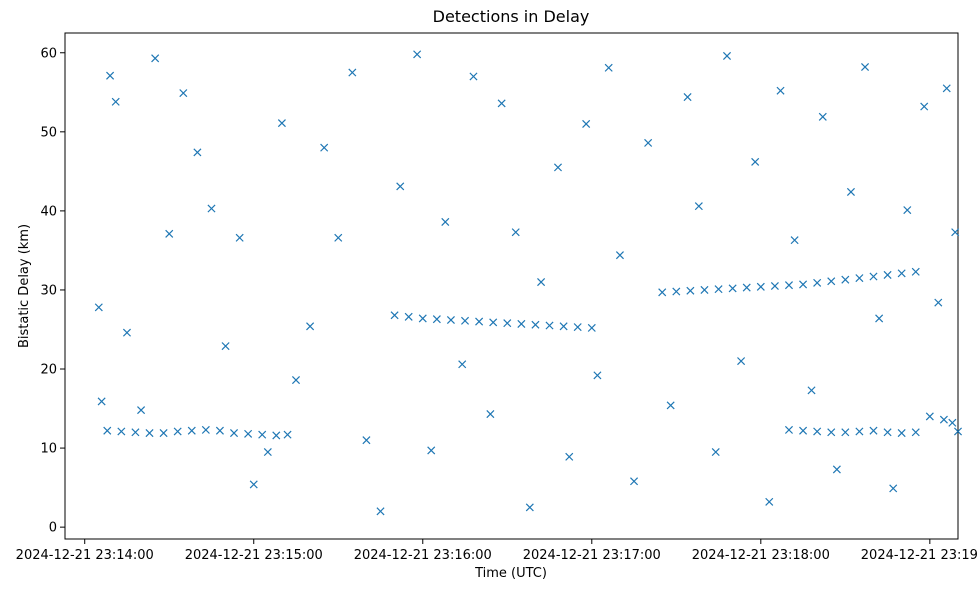  What do you see at coordinates (48, 449) in the screenshot?
I see `y-tick-label: 10` at bounding box center [48, 449].